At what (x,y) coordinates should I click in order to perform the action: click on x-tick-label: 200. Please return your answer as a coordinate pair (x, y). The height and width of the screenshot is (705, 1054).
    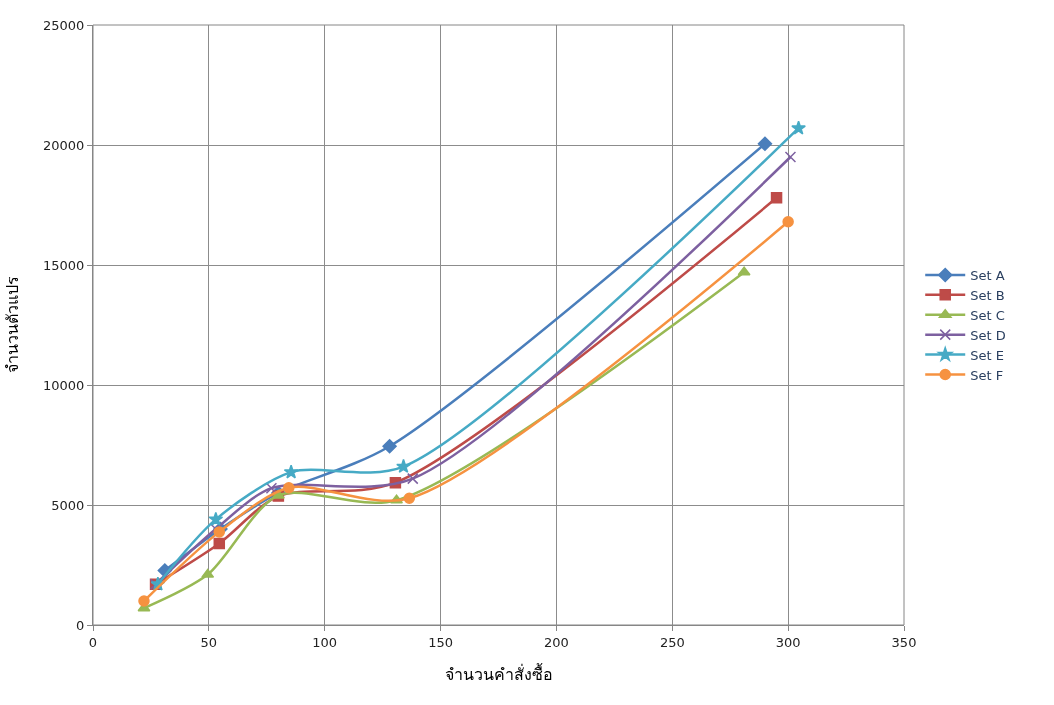
    Looking at the image, I should click on (556, 642).